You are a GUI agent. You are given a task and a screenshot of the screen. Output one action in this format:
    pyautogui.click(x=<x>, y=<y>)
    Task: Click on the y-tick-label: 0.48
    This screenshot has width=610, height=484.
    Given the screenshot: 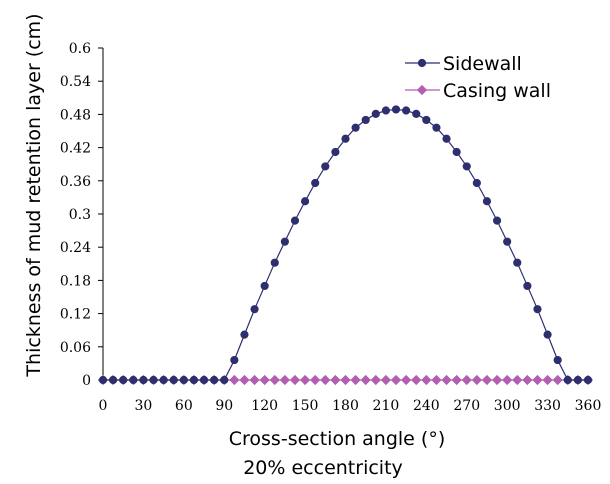 What is the action you would take?
    pyautogui.click(x=75, y=115)
    